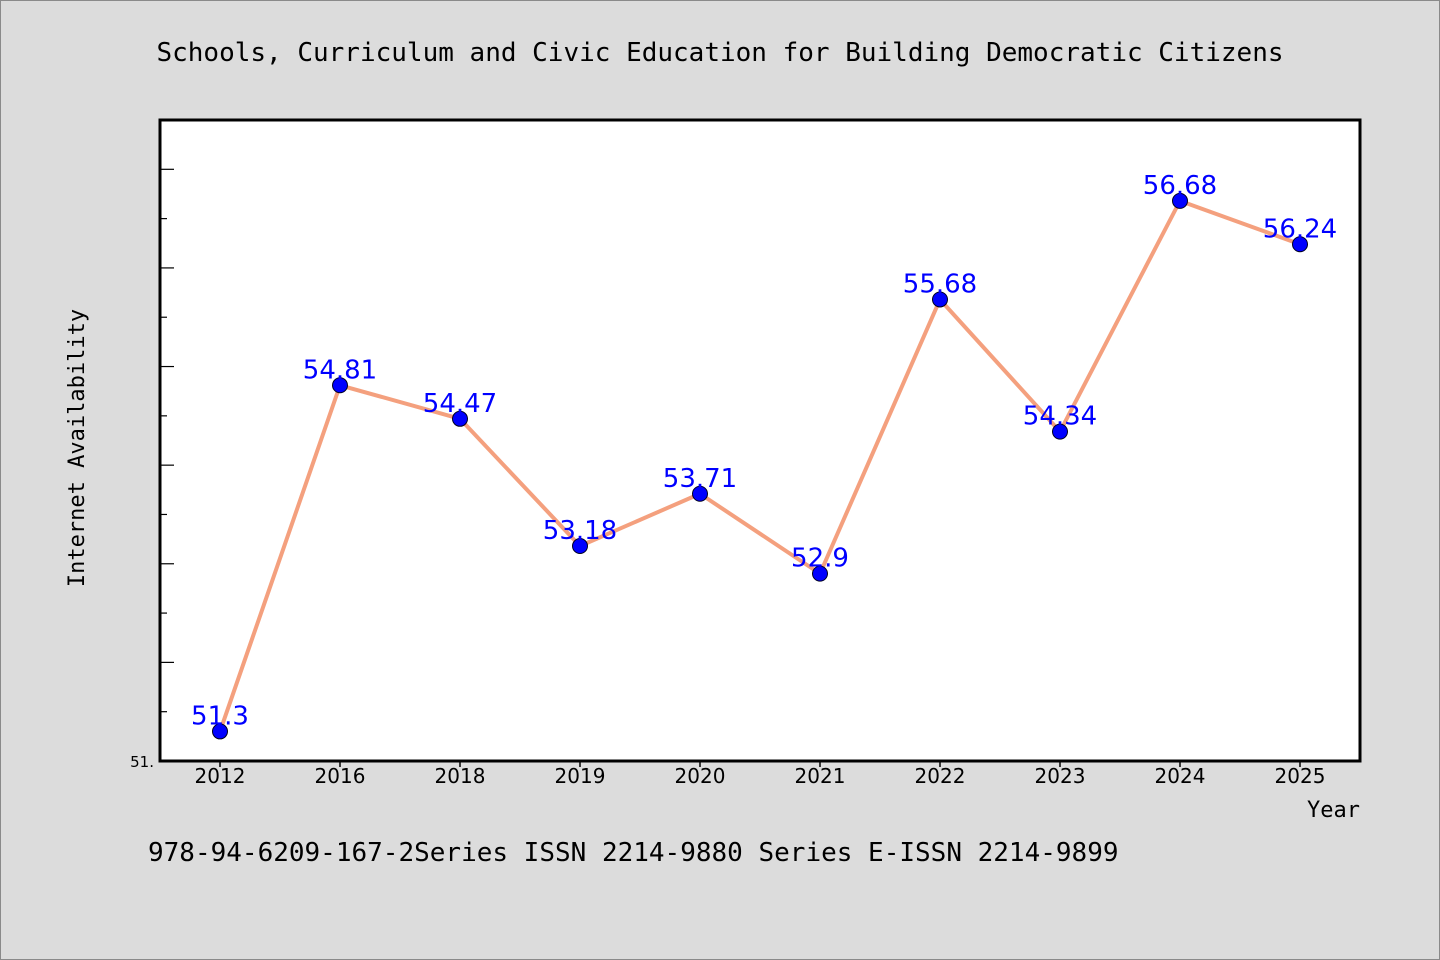 The image size is (1440, 960). Describe the element at coordinates (1060, 776) in the screenshot. I see `x-axis-tick-label: 2023` at that location.